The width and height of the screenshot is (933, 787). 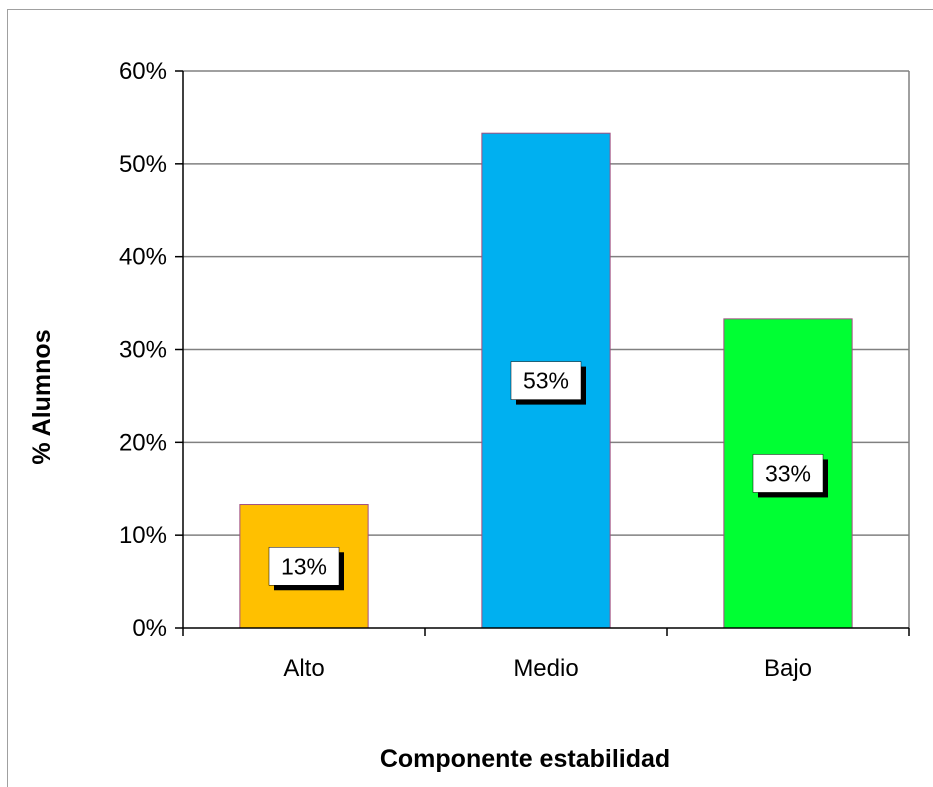 I want to click on y-tick-label: 30%, so click(x=143, y=350).